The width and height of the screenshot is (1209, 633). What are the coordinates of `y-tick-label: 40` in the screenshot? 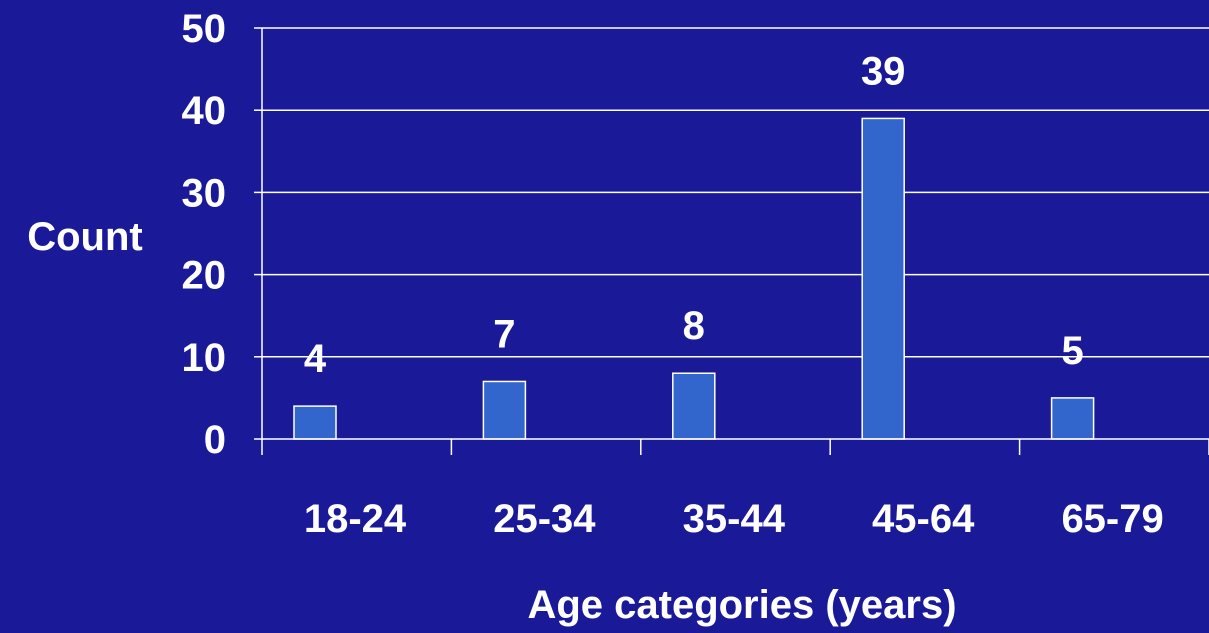 It's located at (204, 111).